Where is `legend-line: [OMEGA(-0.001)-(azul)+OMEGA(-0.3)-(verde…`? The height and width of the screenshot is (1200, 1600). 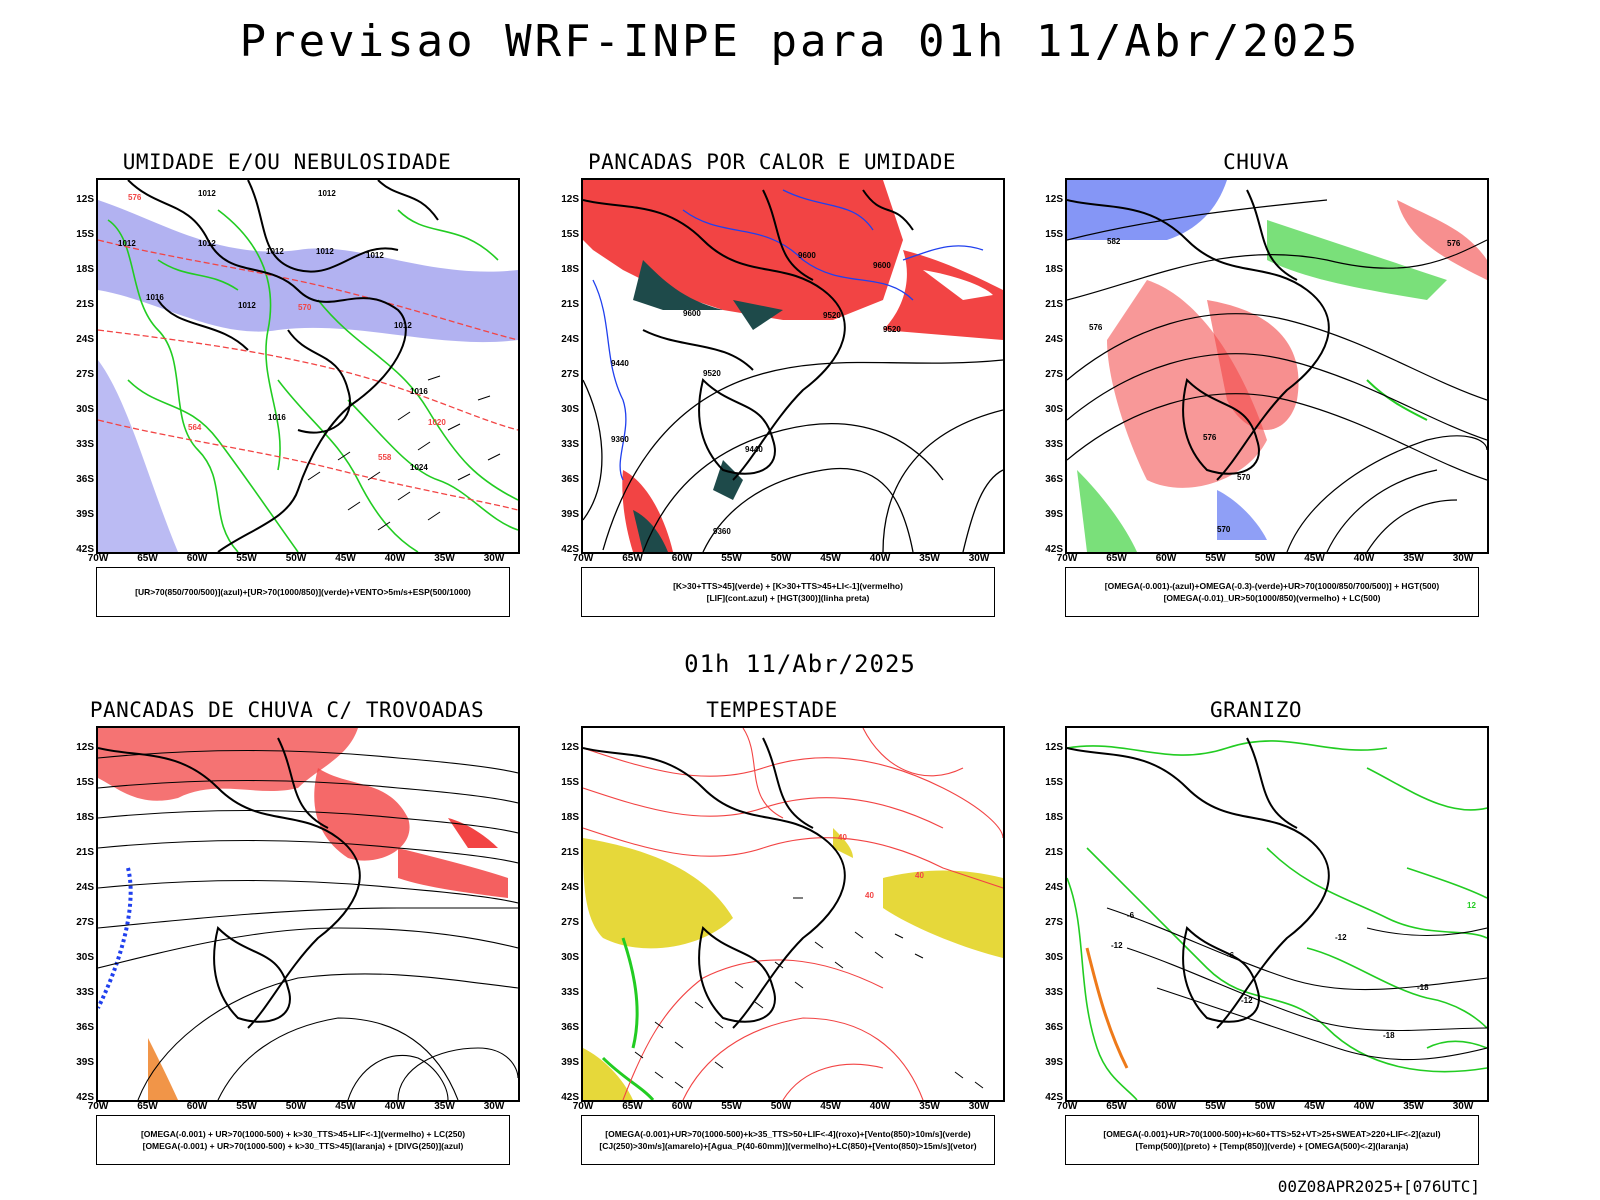 legend-line: [OMEGA(-0.001)-(azul)+OMEGA(-0.3)-(verde… is located at coordinates (1272, 586).